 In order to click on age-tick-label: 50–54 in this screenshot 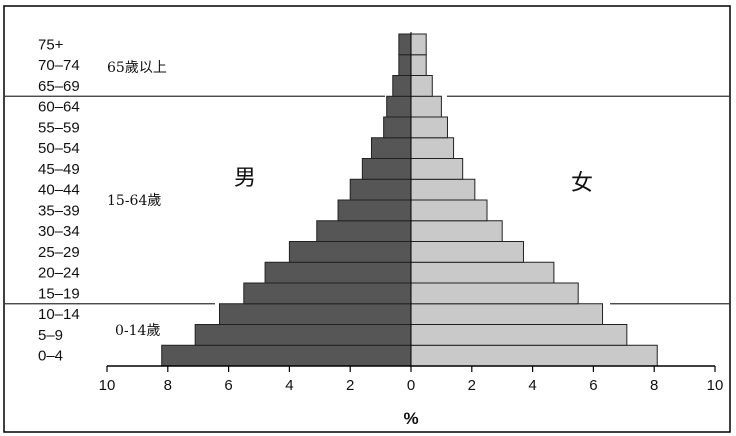, I will do `click(59, 148)`.